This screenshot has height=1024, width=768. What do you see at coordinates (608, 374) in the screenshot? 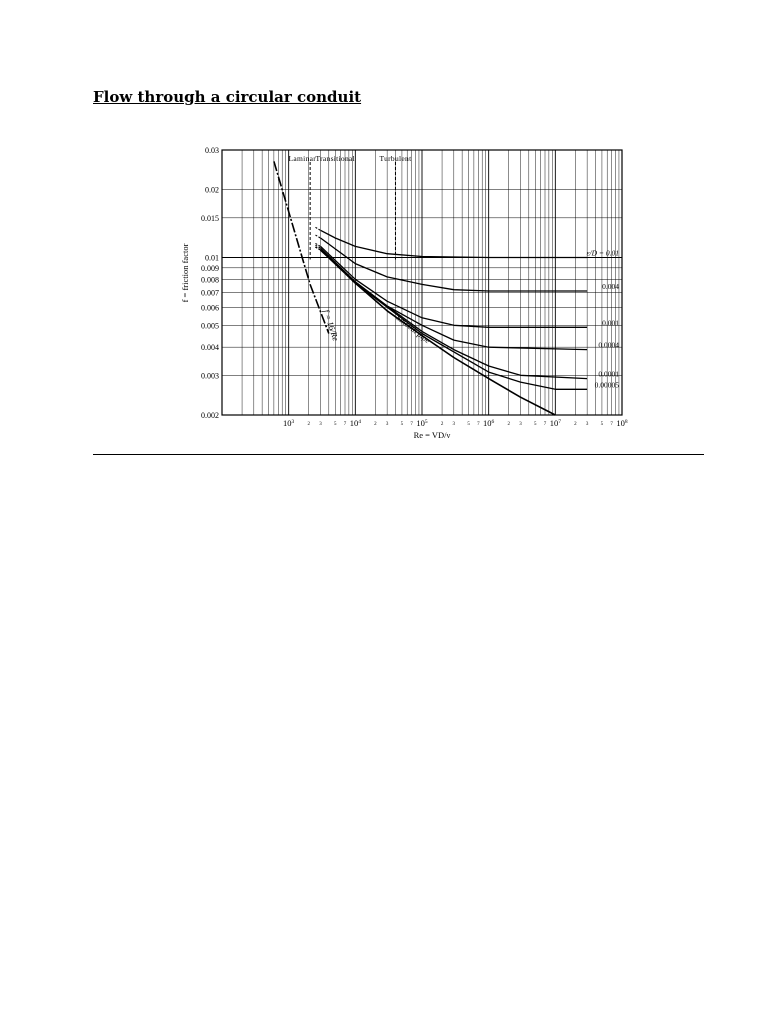
I see `curve-label-roughness: 0.0001` at bounding box center [608, 374].